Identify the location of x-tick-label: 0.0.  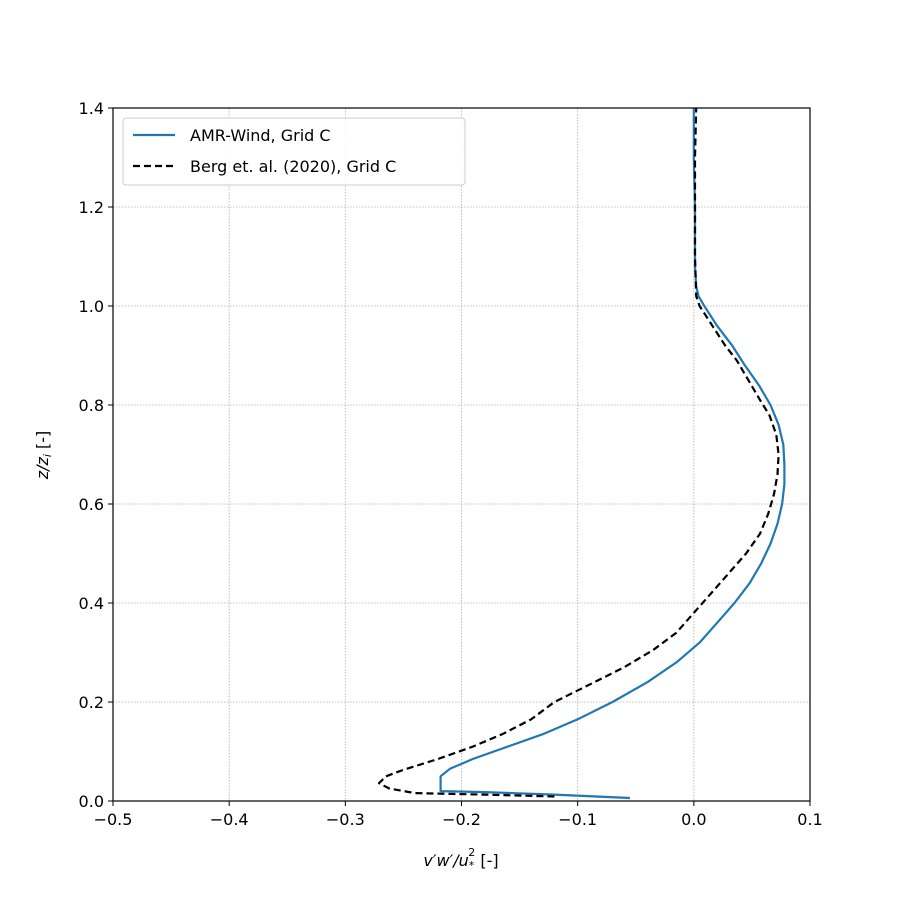
(693, 819).